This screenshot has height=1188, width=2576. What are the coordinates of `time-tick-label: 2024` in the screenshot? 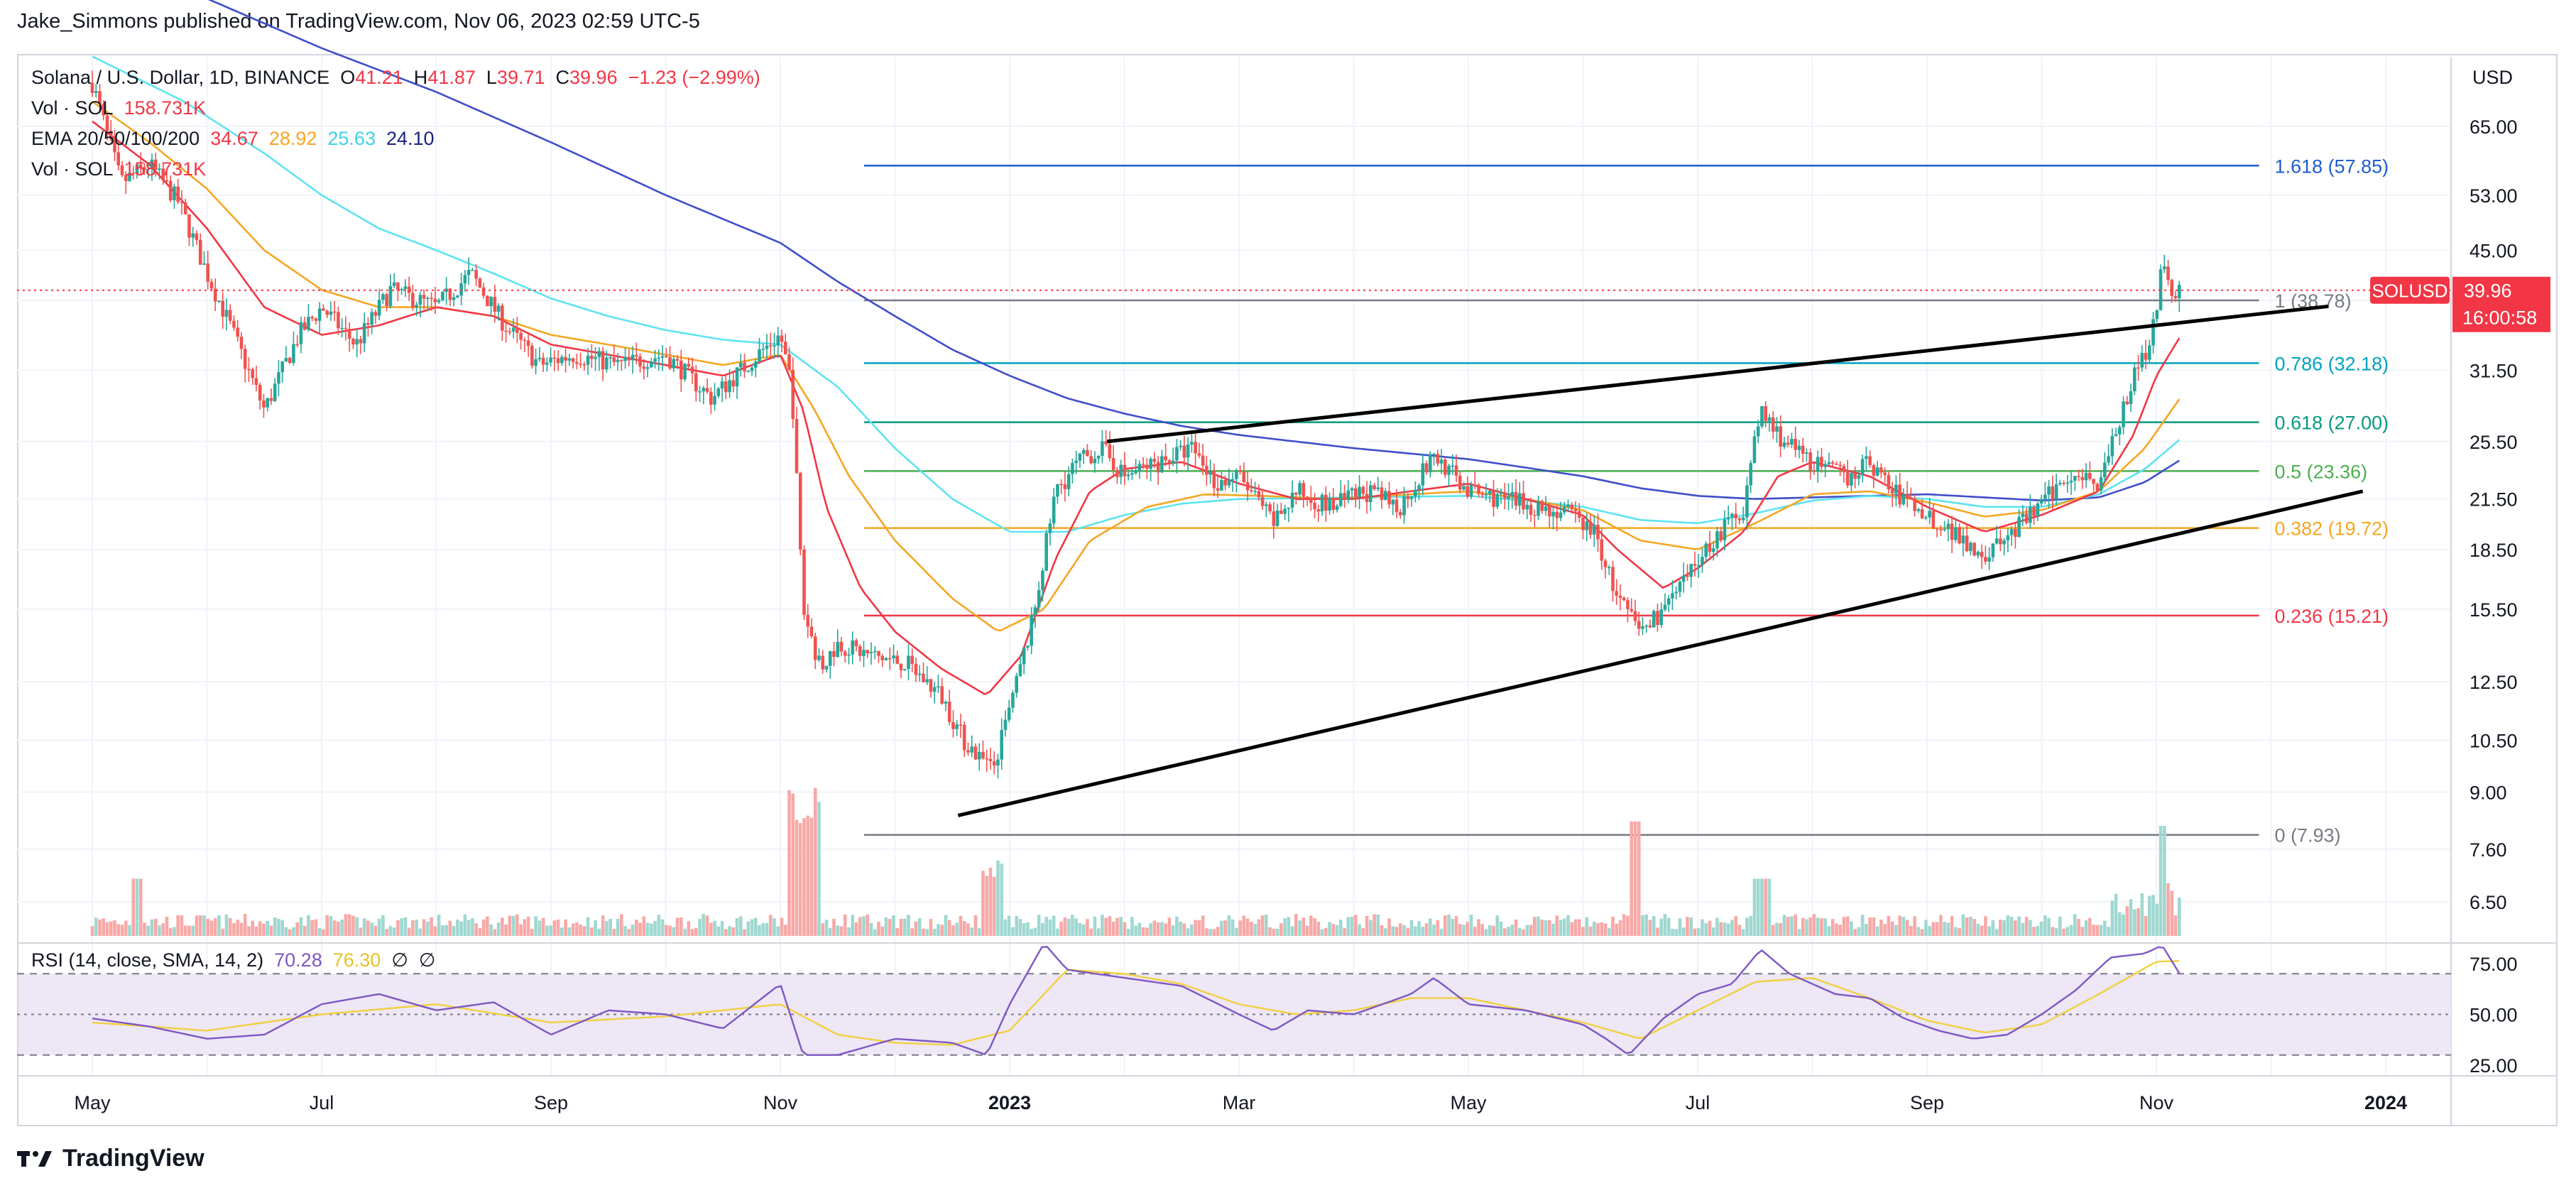 It's located at (2385, 1102).